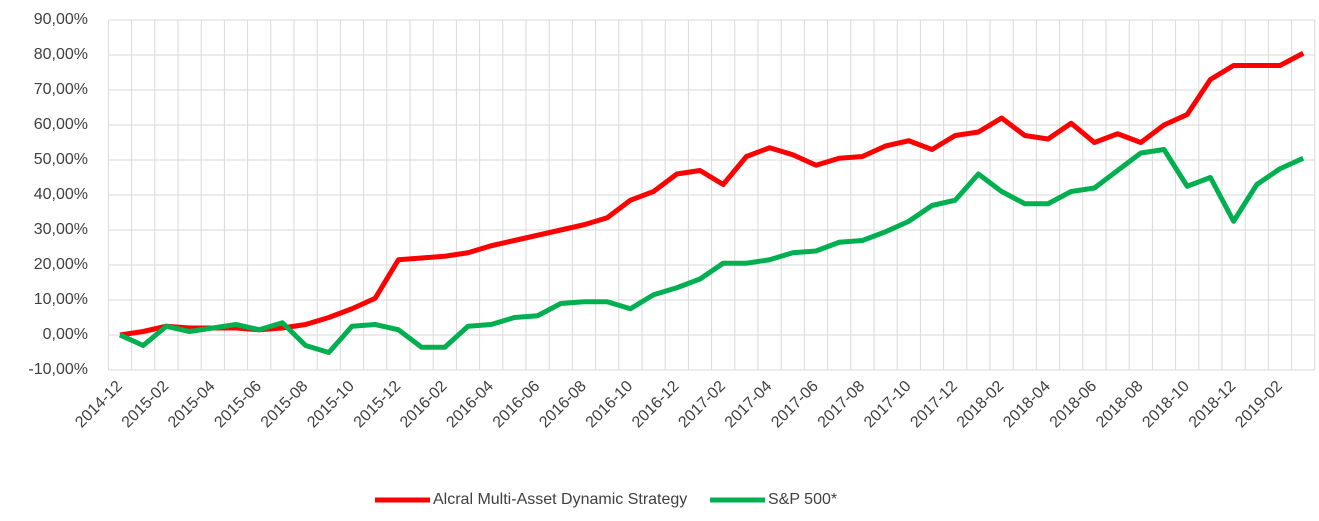 The height and width of the screenshot is (521, 1319). I want to click on x-tick-label: 2015-10, so click(331, 405).